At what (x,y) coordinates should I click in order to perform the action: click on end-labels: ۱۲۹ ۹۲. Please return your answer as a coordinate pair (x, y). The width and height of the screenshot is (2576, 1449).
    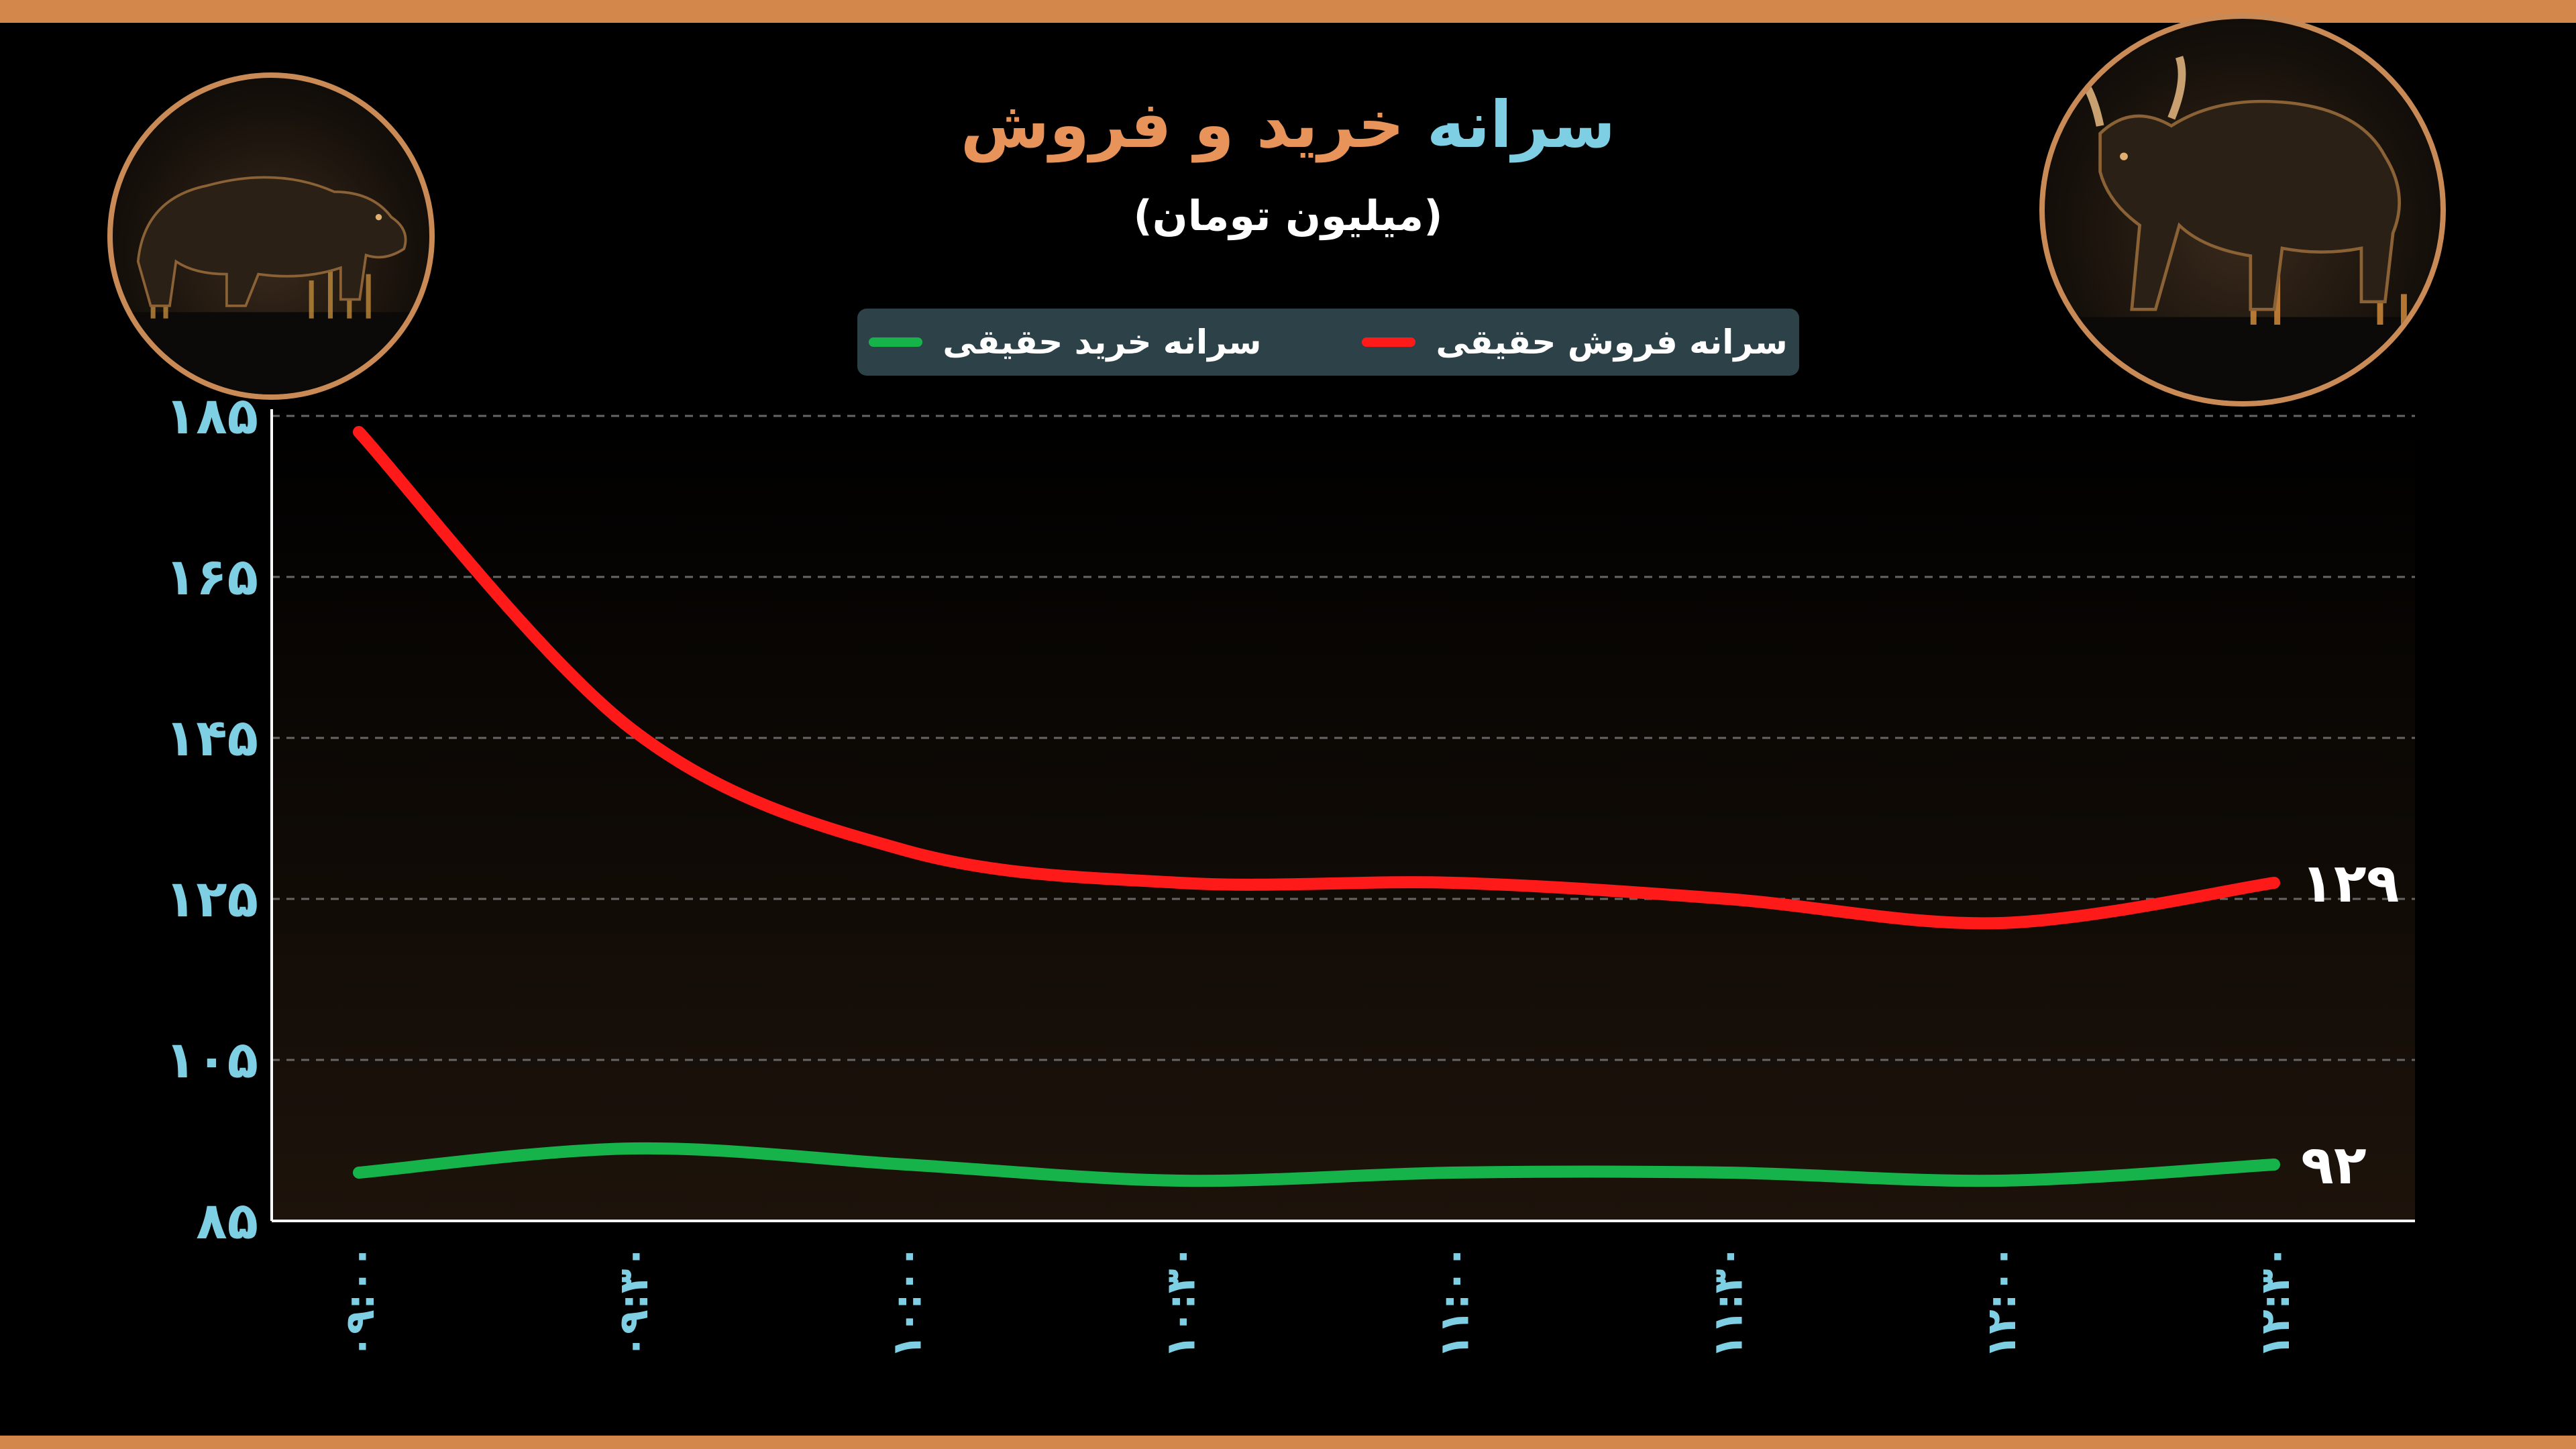
    Looking at the image, I should click on (2350, 1024).